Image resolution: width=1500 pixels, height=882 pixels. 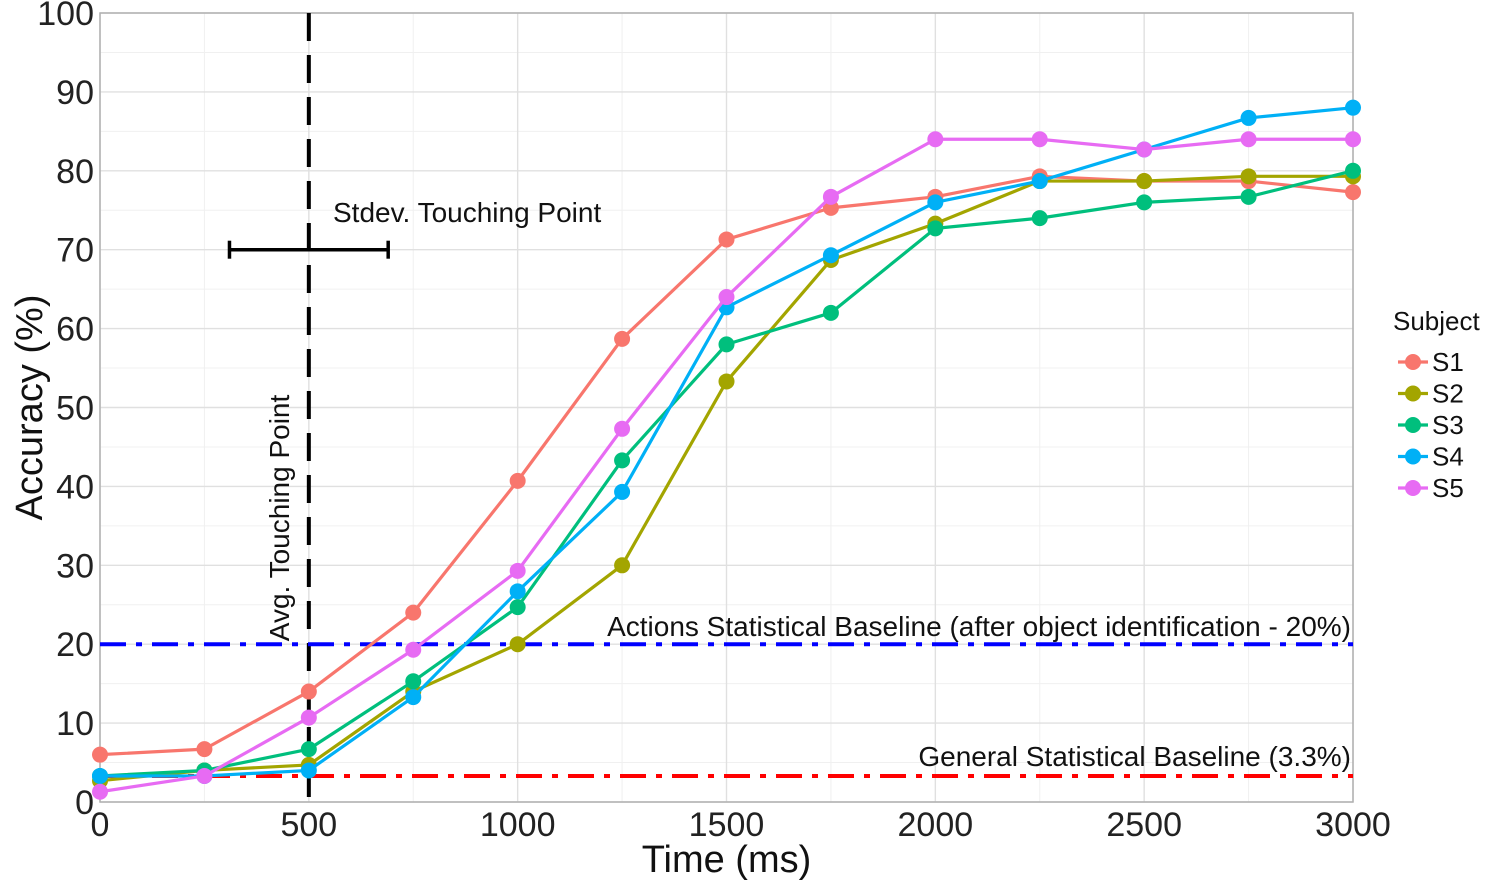 I want to click on y-tick-labels: 0 10 20 30 40 50 60 70 80 90 100, so click(x=65, y=411).